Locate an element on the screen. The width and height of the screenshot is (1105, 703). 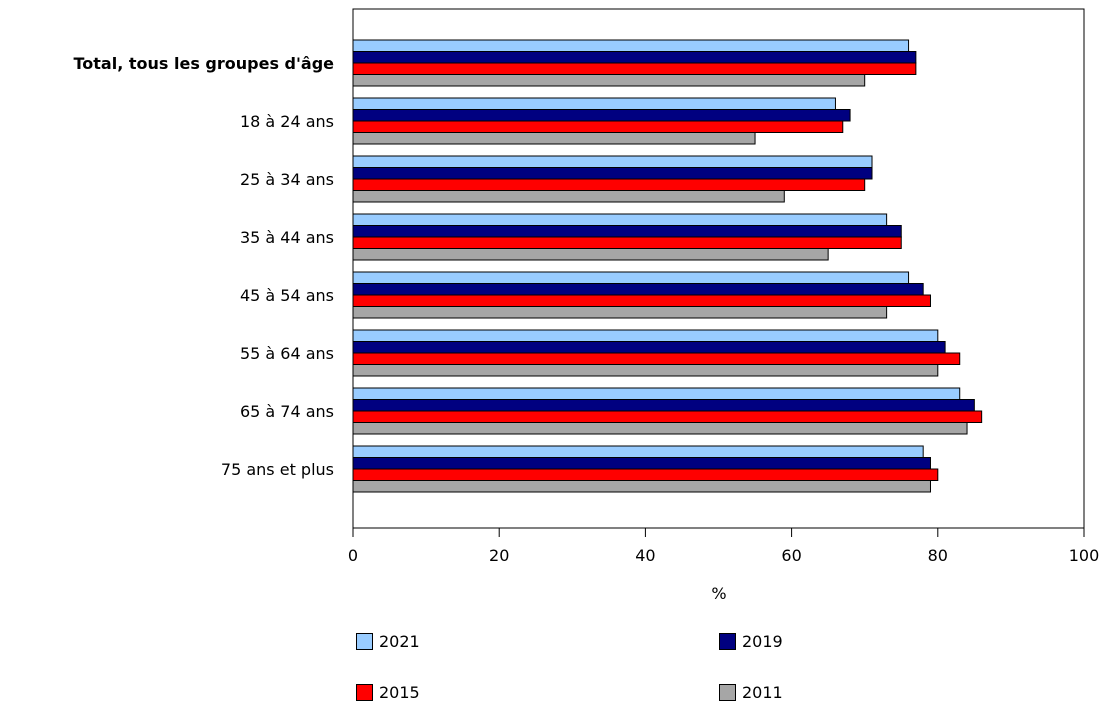
bar-25-a-34-ans-2015 is located at coordinates (609, 184).